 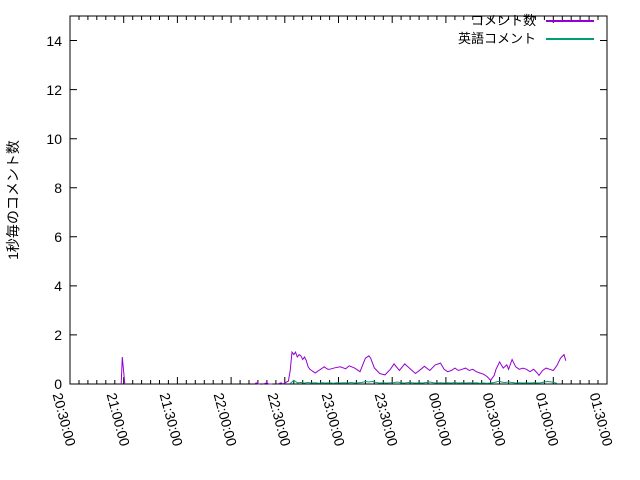 What do you see at coordinates (503, 20) in the screenshot?
I see `legend-label-comments: コメント数` at bounding box center [503, 20].